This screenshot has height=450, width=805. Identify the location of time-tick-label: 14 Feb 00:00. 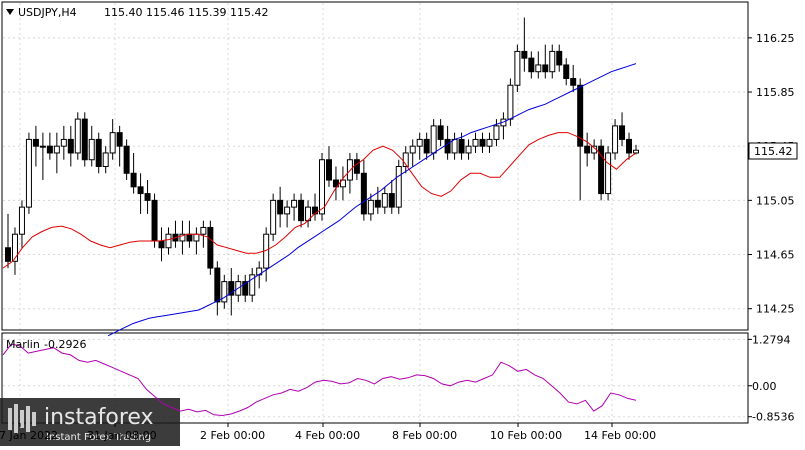
(620, 435).